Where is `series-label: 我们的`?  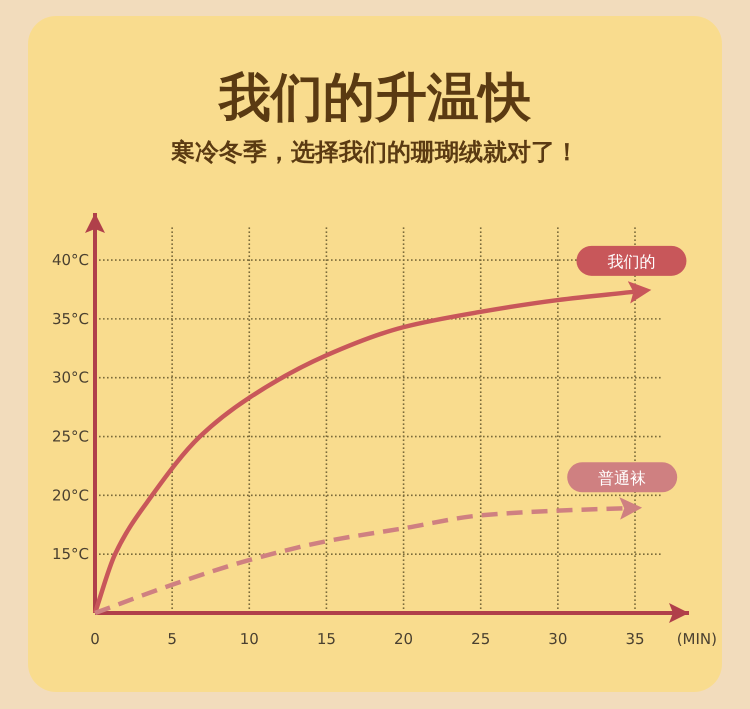 series-label: 我们的 is located at coordinates (631, 261).